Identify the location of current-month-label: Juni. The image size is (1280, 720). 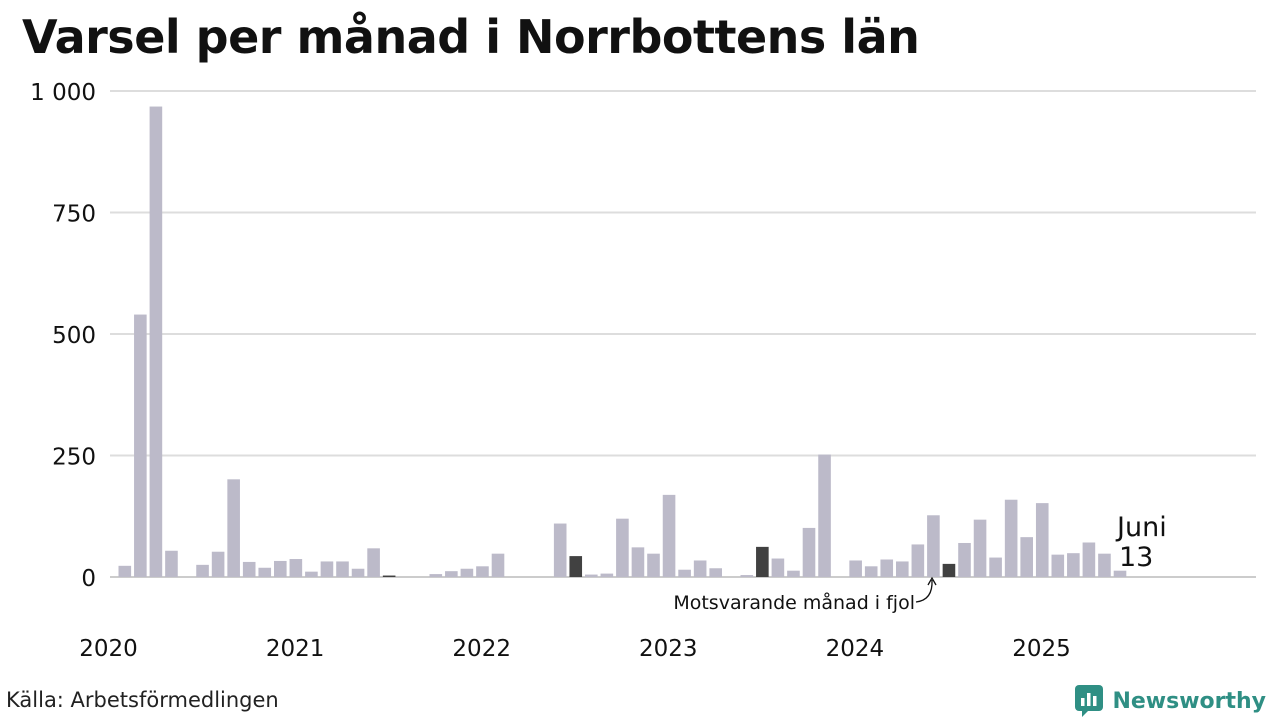
(1141, 527).